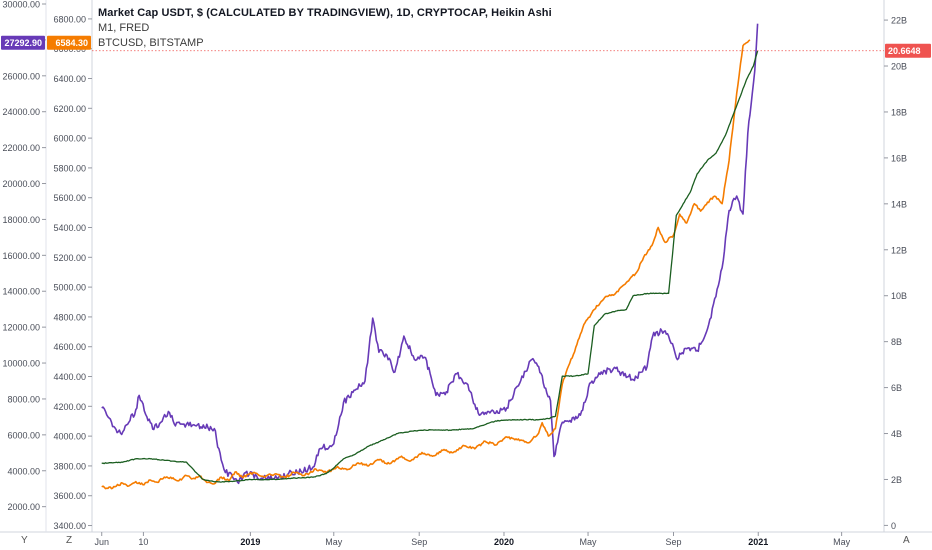  I want to click on m1-axis-tick-label: 5200.00, so click(69, 258).